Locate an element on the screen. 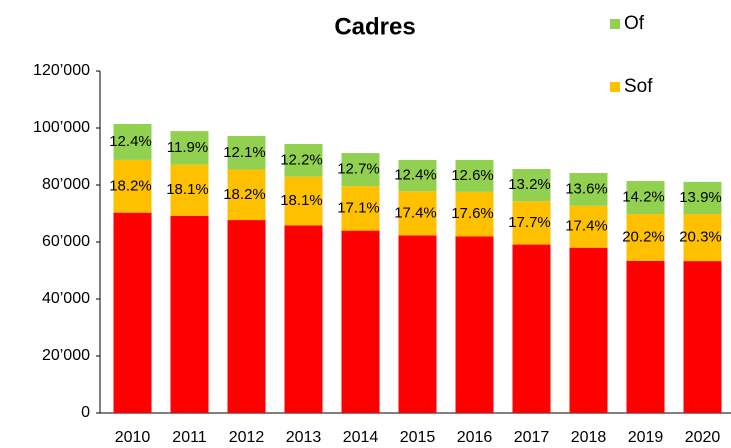 Image resolution: width=731 pixels, height=448 pixels. share-label: 12.7% is located at coordinates (358, 169).